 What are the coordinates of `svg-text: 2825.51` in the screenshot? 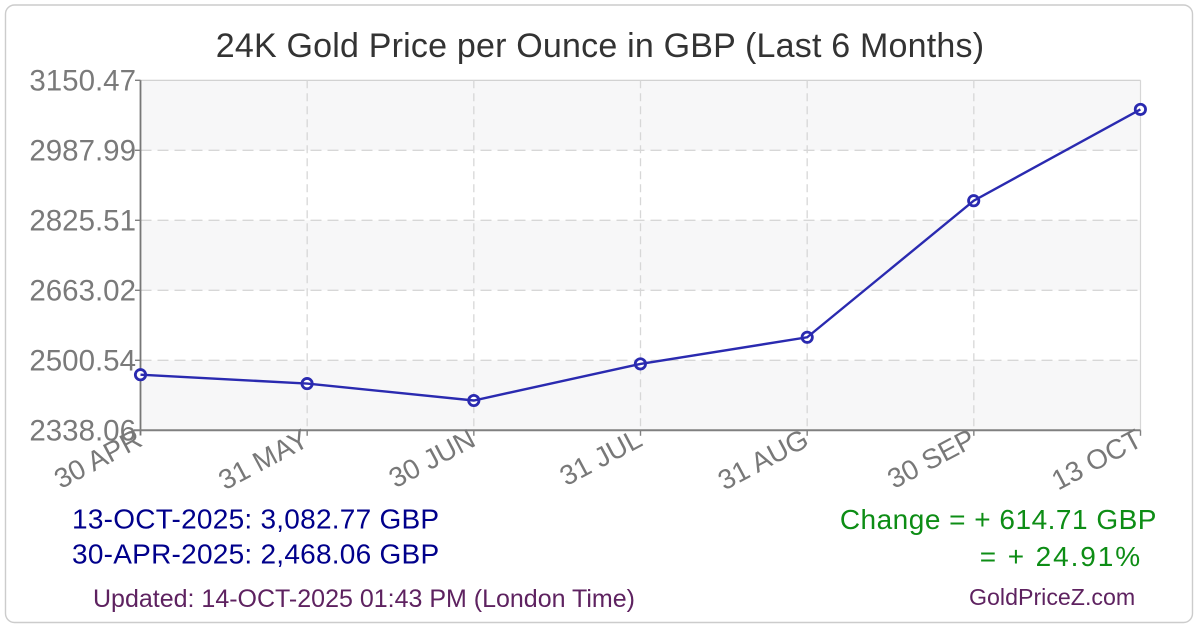 It's located at (82, 220).